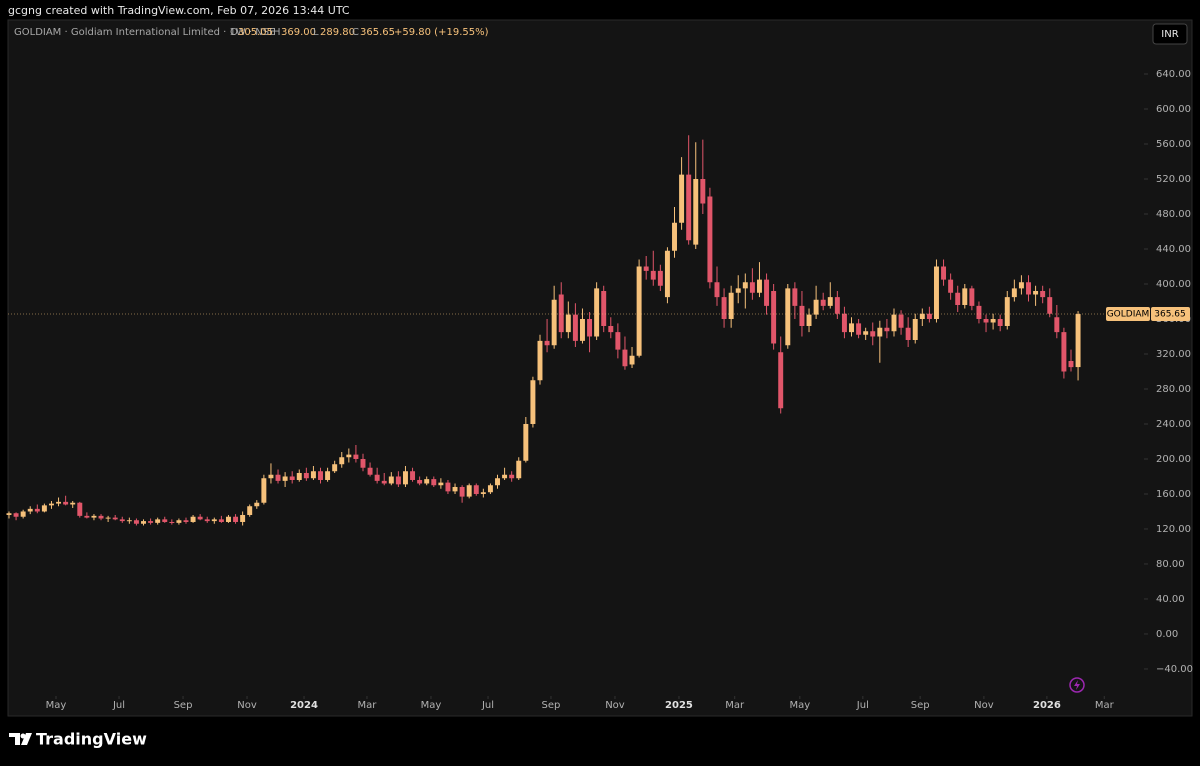 Image resolution: width=1200 pixels, height=766 pixels. Describe the element at coordinates (1167, 634) in the screenshot. I see `y-tick-label: 0.00` at that location.